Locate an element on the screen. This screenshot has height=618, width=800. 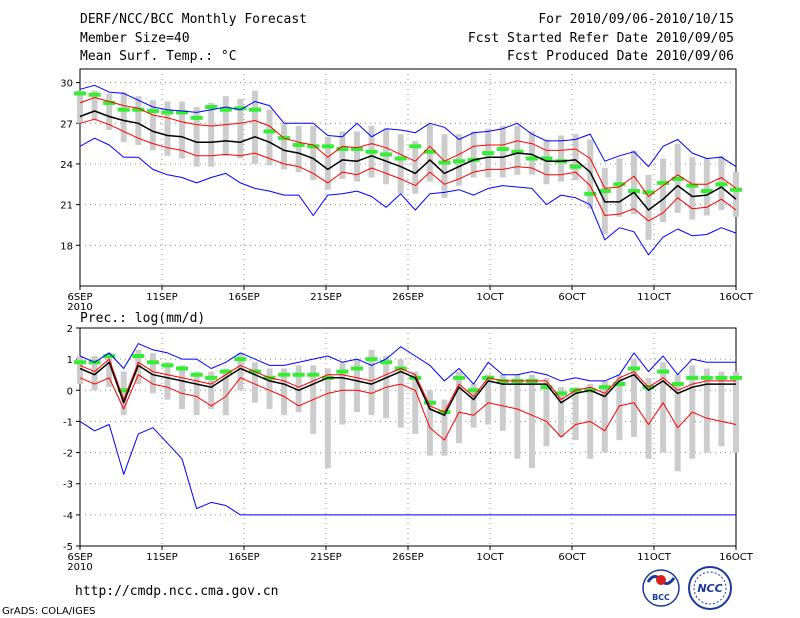
precip-x-tick-label: 16SEP is located at coordinates (243, 557).